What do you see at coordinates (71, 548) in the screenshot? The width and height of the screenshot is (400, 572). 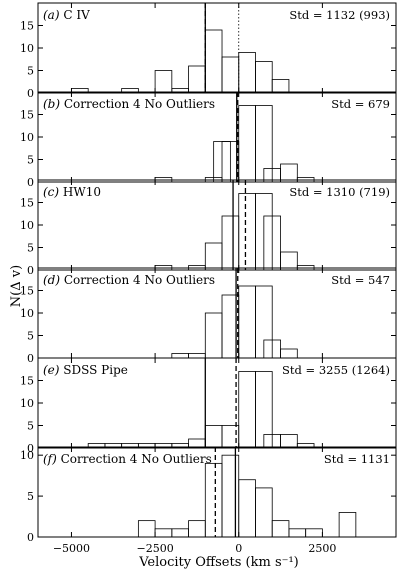 I see `x-tick-label: −5000` at bounding box center [71, 548].